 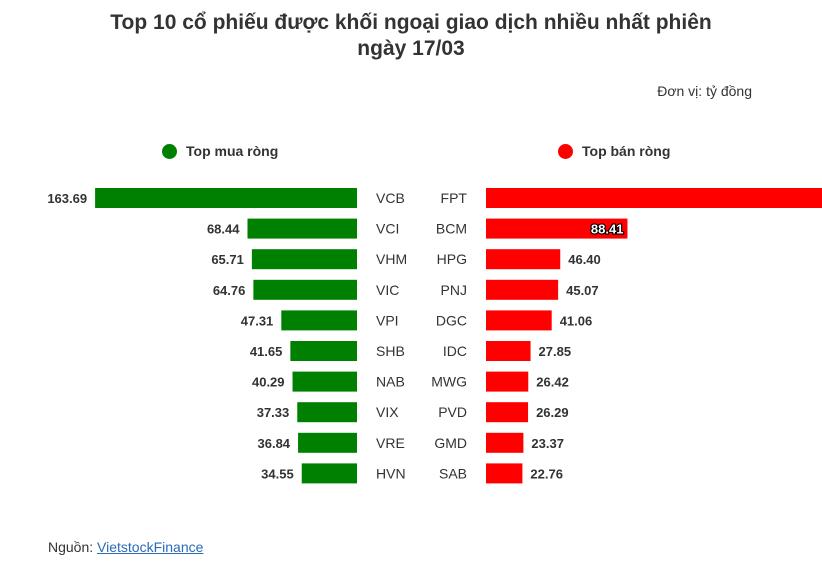 I want to click on legend-sell-dot-icon, so click(x=565, y=151).